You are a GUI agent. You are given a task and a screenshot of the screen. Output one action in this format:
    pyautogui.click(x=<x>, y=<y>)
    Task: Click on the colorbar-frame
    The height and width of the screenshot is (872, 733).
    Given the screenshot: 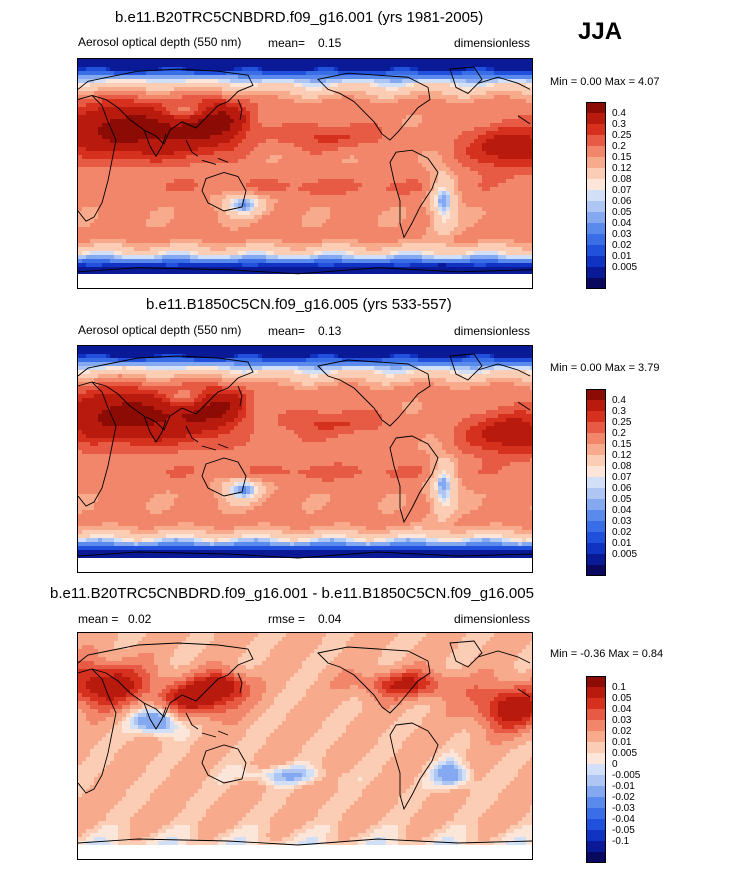 What is the action you would take?
    pyautogui.click(x=596, y=482)
    